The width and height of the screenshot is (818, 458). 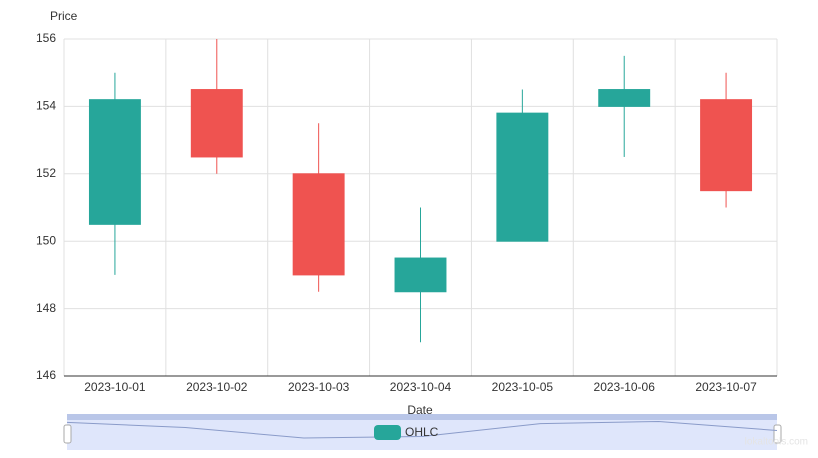 I want to click on watermark: lokaltools.com, so click(x=776, y=442).